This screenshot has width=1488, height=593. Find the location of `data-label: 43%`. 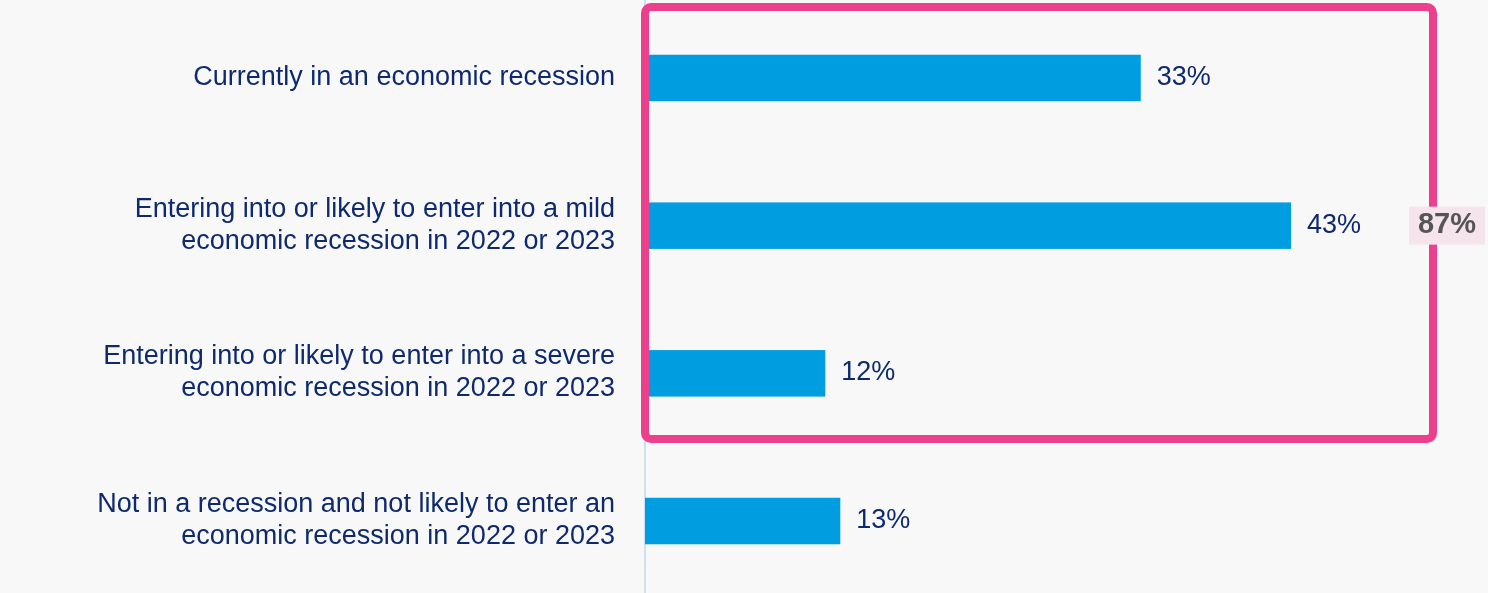

data-label: 43% is located at coordinates (1334, 223).